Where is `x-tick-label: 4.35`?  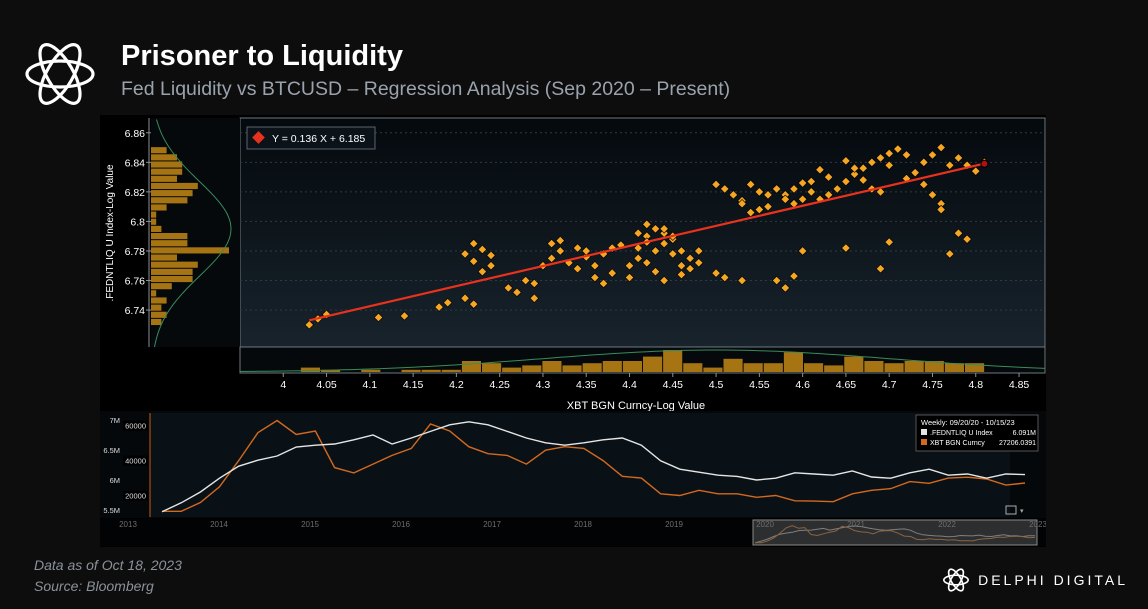 x-tick-label: 4.35 is located at coordinates (586, 385).